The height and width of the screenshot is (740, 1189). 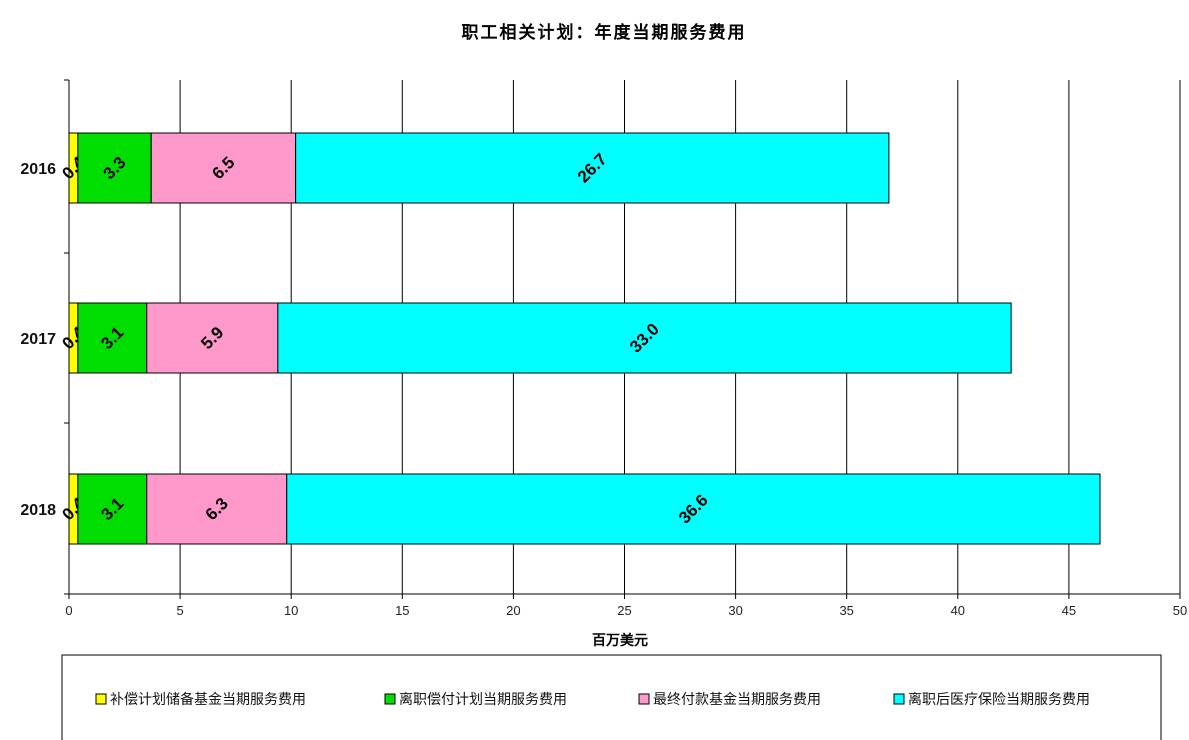 I want to click on x-tick-label: 15, so click(x=402, y=610).